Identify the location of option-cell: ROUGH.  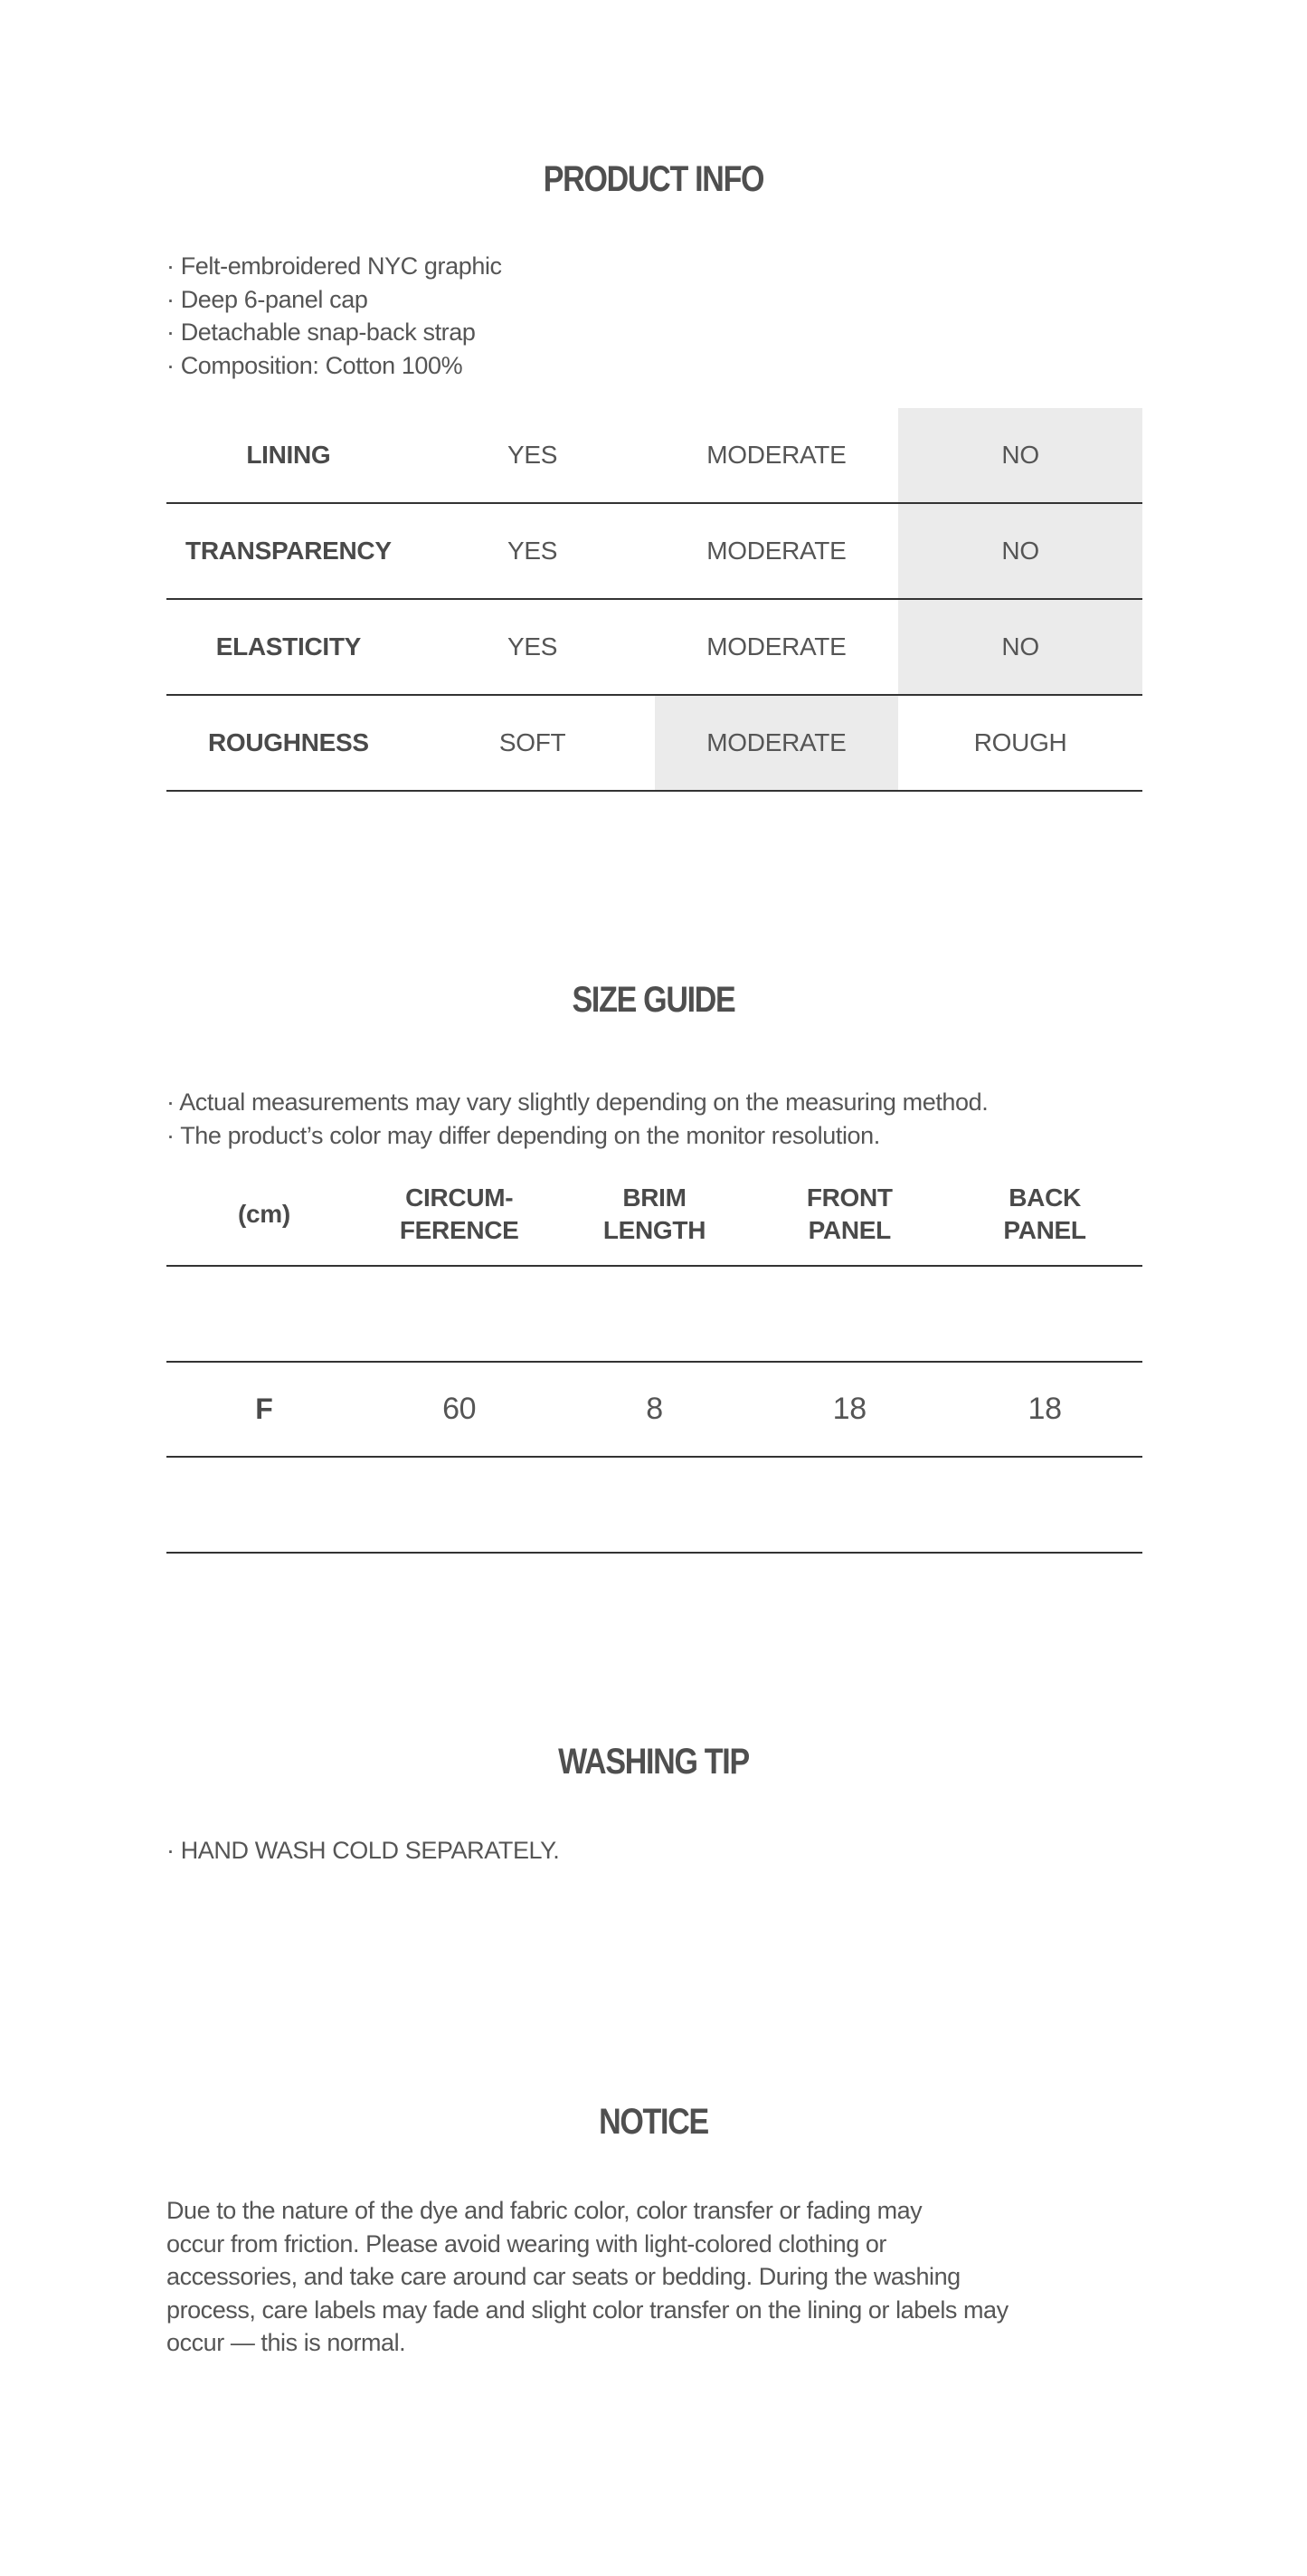
(1020, 742).